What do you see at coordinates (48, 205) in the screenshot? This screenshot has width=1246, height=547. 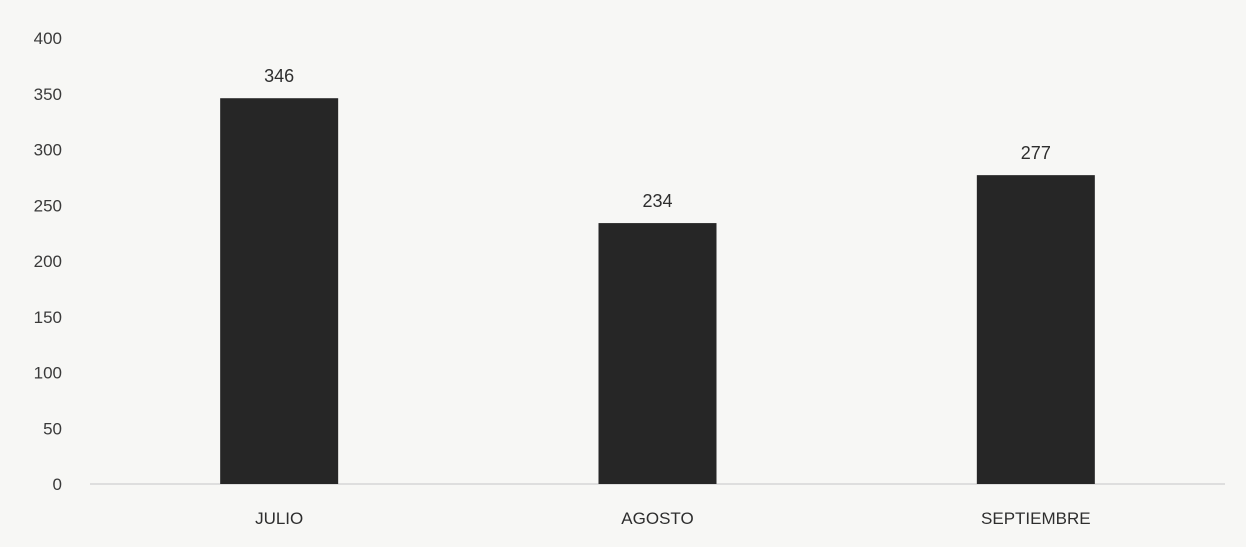 I see `y-tick-label: 250` at bounding box center [48, 205].